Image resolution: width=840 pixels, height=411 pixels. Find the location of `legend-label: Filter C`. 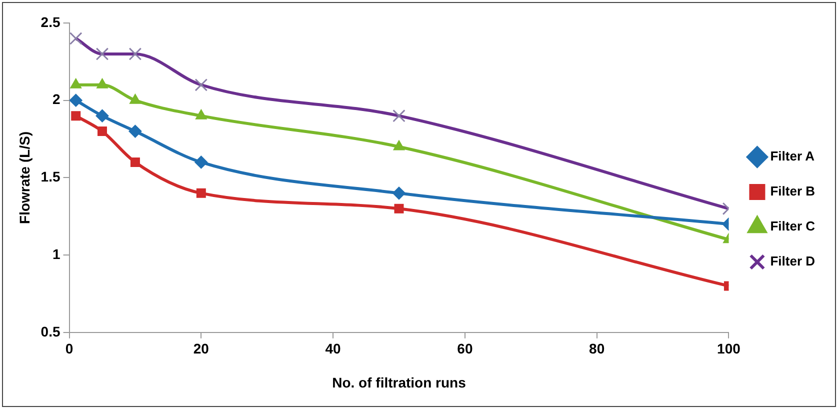

legend-label: Filter C is located at coordinates (793, 226).